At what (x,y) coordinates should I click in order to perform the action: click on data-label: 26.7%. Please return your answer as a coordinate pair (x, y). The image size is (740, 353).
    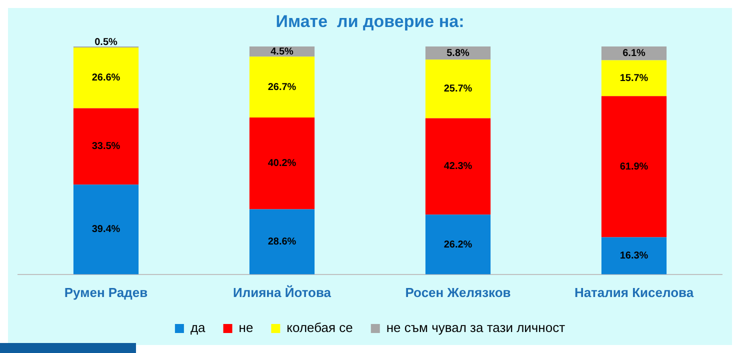
    Looking at the image, I should click on (282, 87).